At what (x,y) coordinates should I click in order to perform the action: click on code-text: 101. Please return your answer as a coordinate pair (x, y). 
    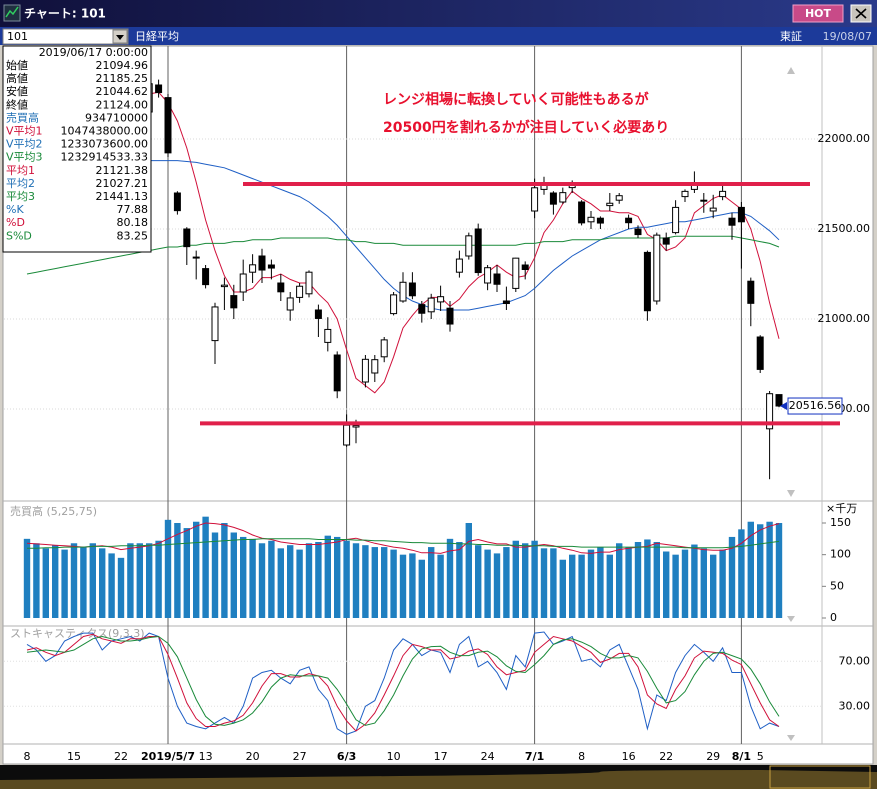
    Looking at the image, I should click on (17, 36).